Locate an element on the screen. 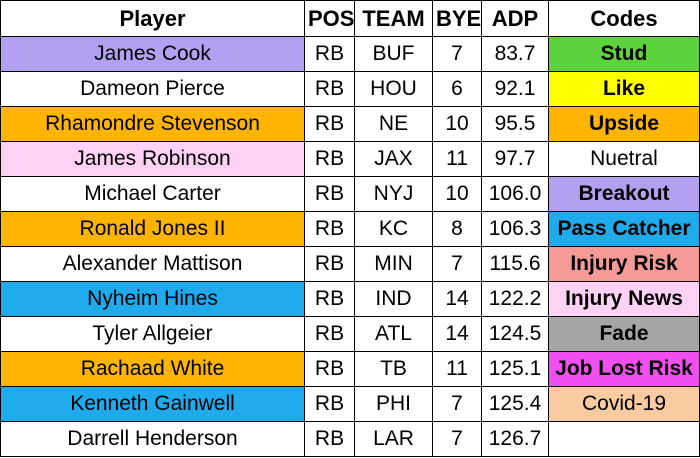 This screenshot has width=700, height=458. code-cell: Job Lost Risk is located at coordinates (624, 369).